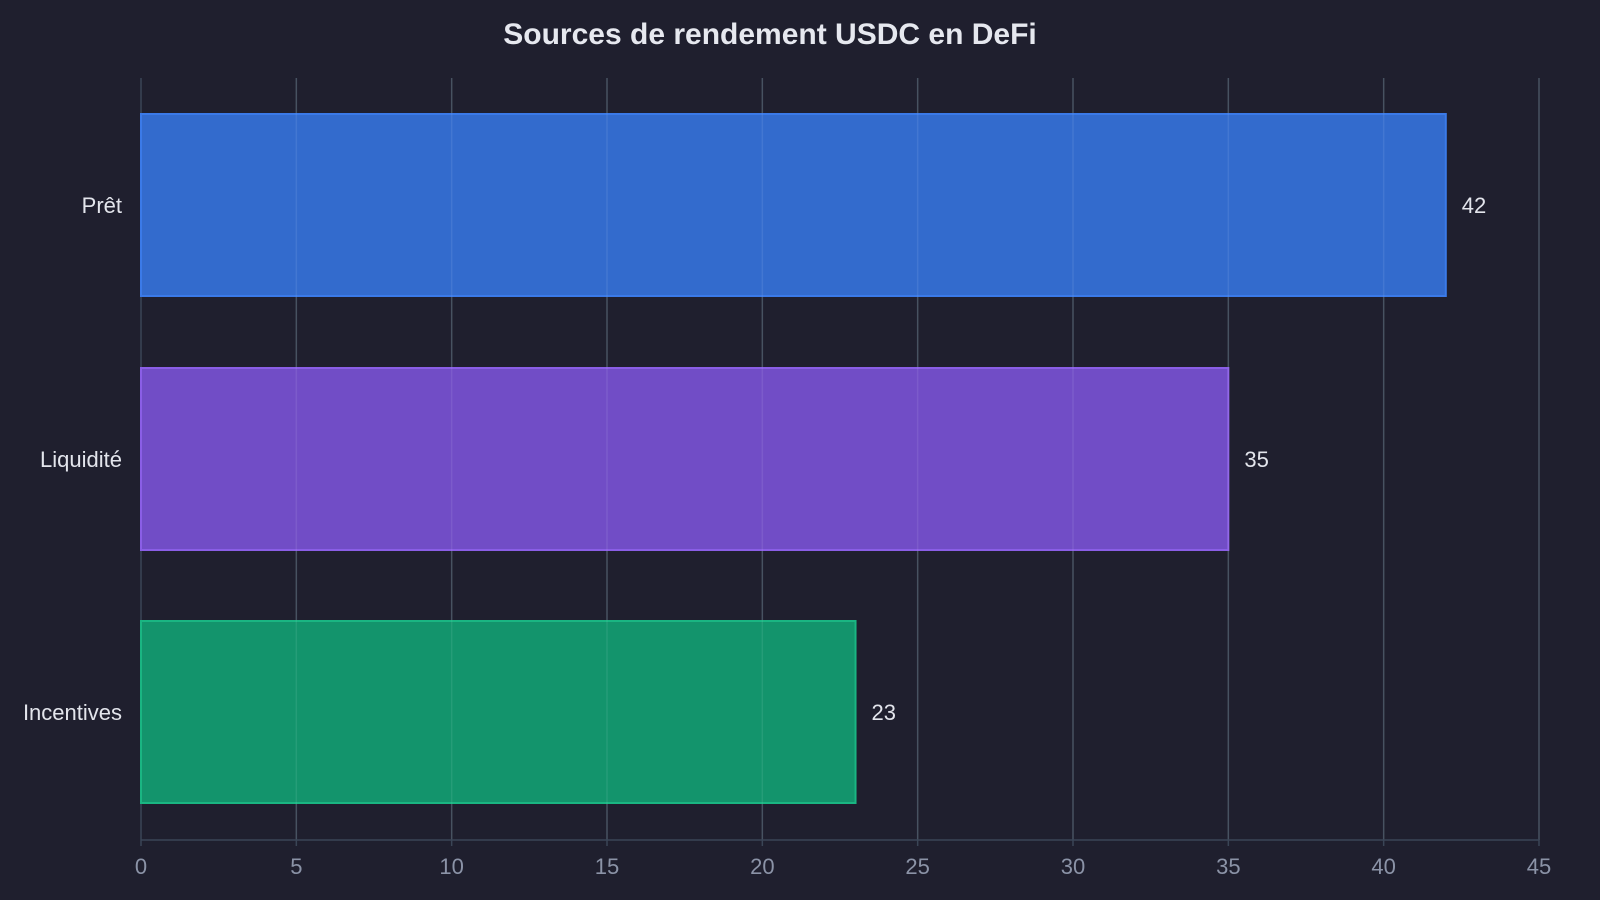 The width and height of the screenshot is (1600, 900). What do you see at coordinates (72, 712) in the screenshot?
I see `category-label: Incentives` at bounding box center [72, 712].